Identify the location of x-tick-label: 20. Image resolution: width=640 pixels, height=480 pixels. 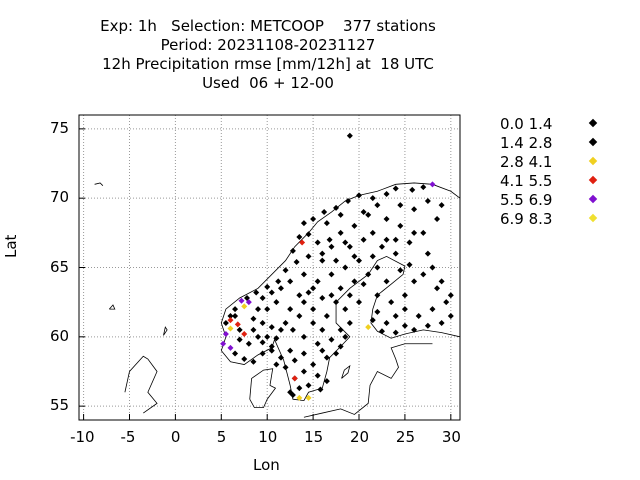
(360, 437).